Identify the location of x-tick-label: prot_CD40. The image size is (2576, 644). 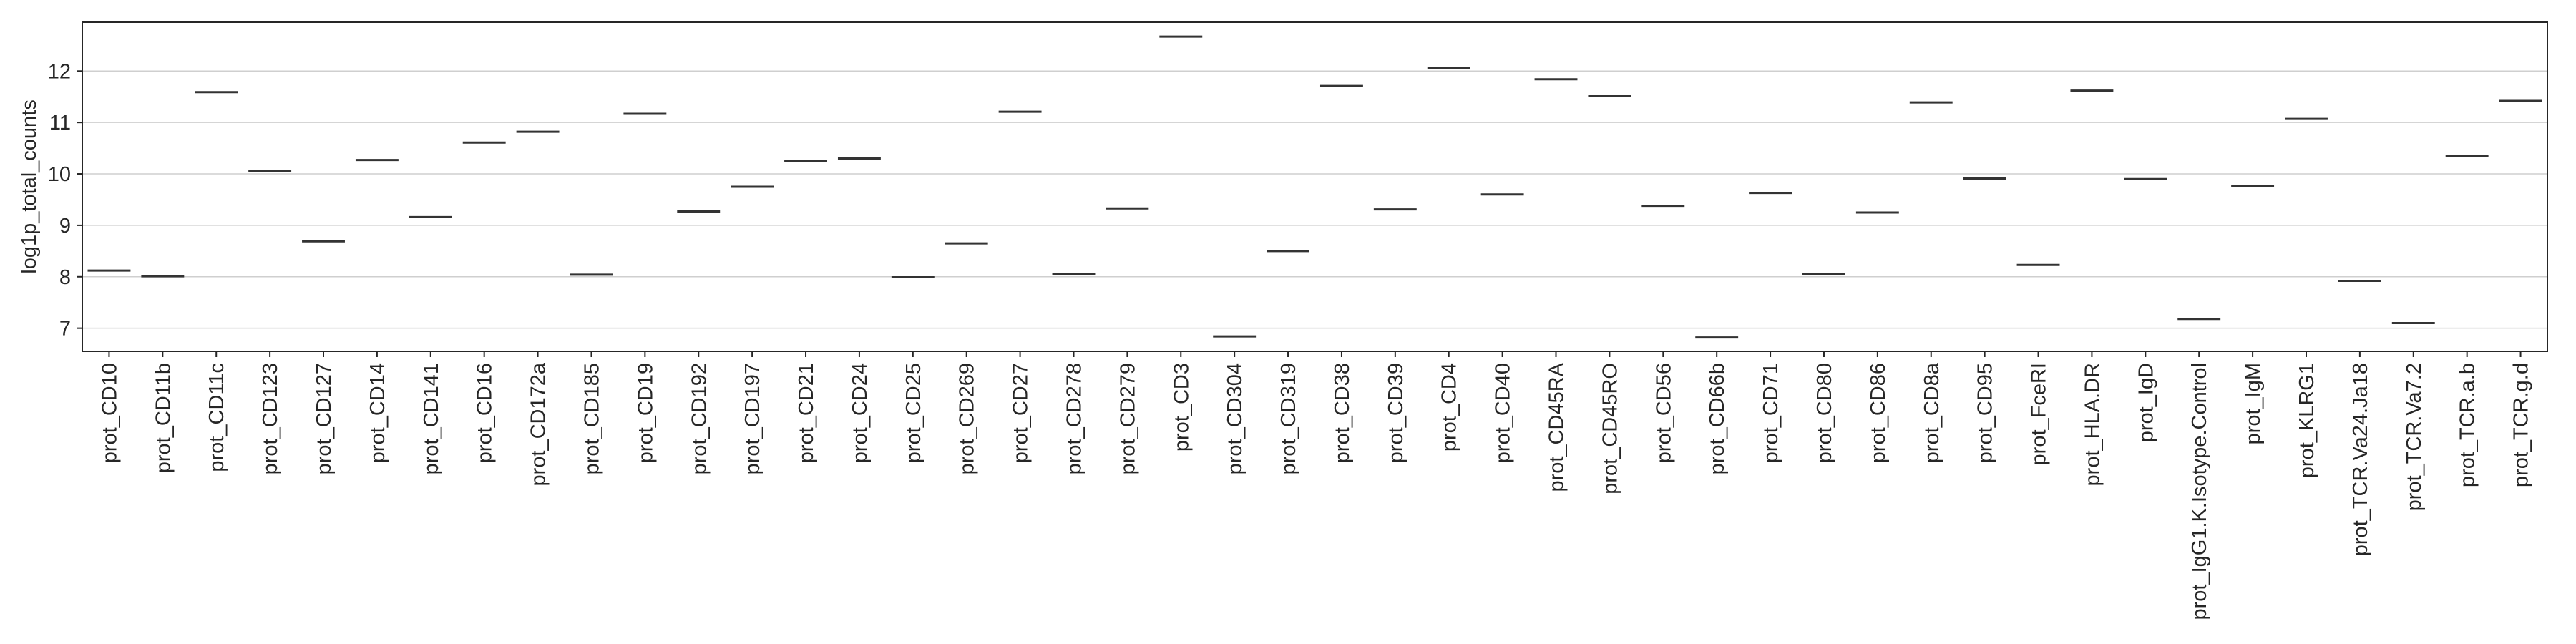
(1503, 413).